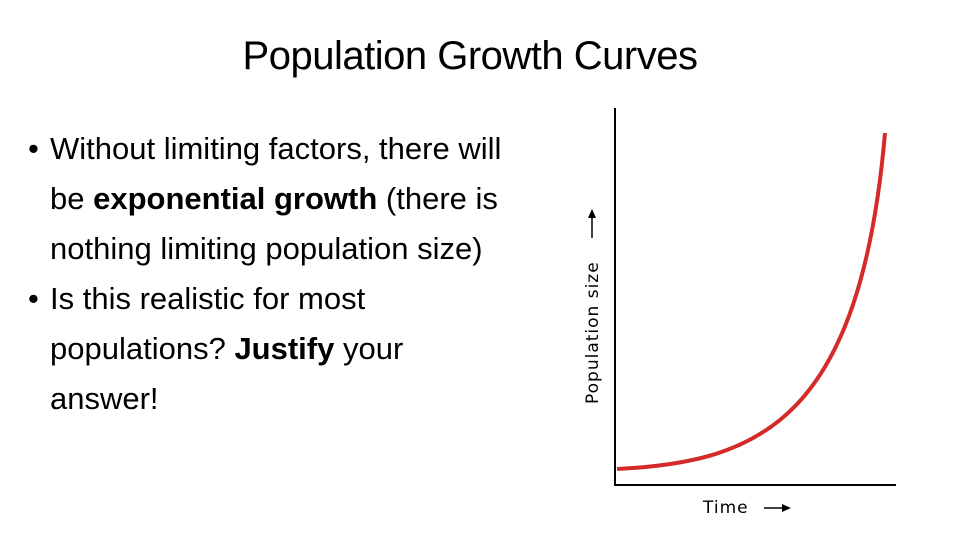 The height and width of the screenshot is (540, 960). What do you see at coordinates (231, 373) in the screenshot?
I see `text: your answer!` at bounding box center [231, 373].